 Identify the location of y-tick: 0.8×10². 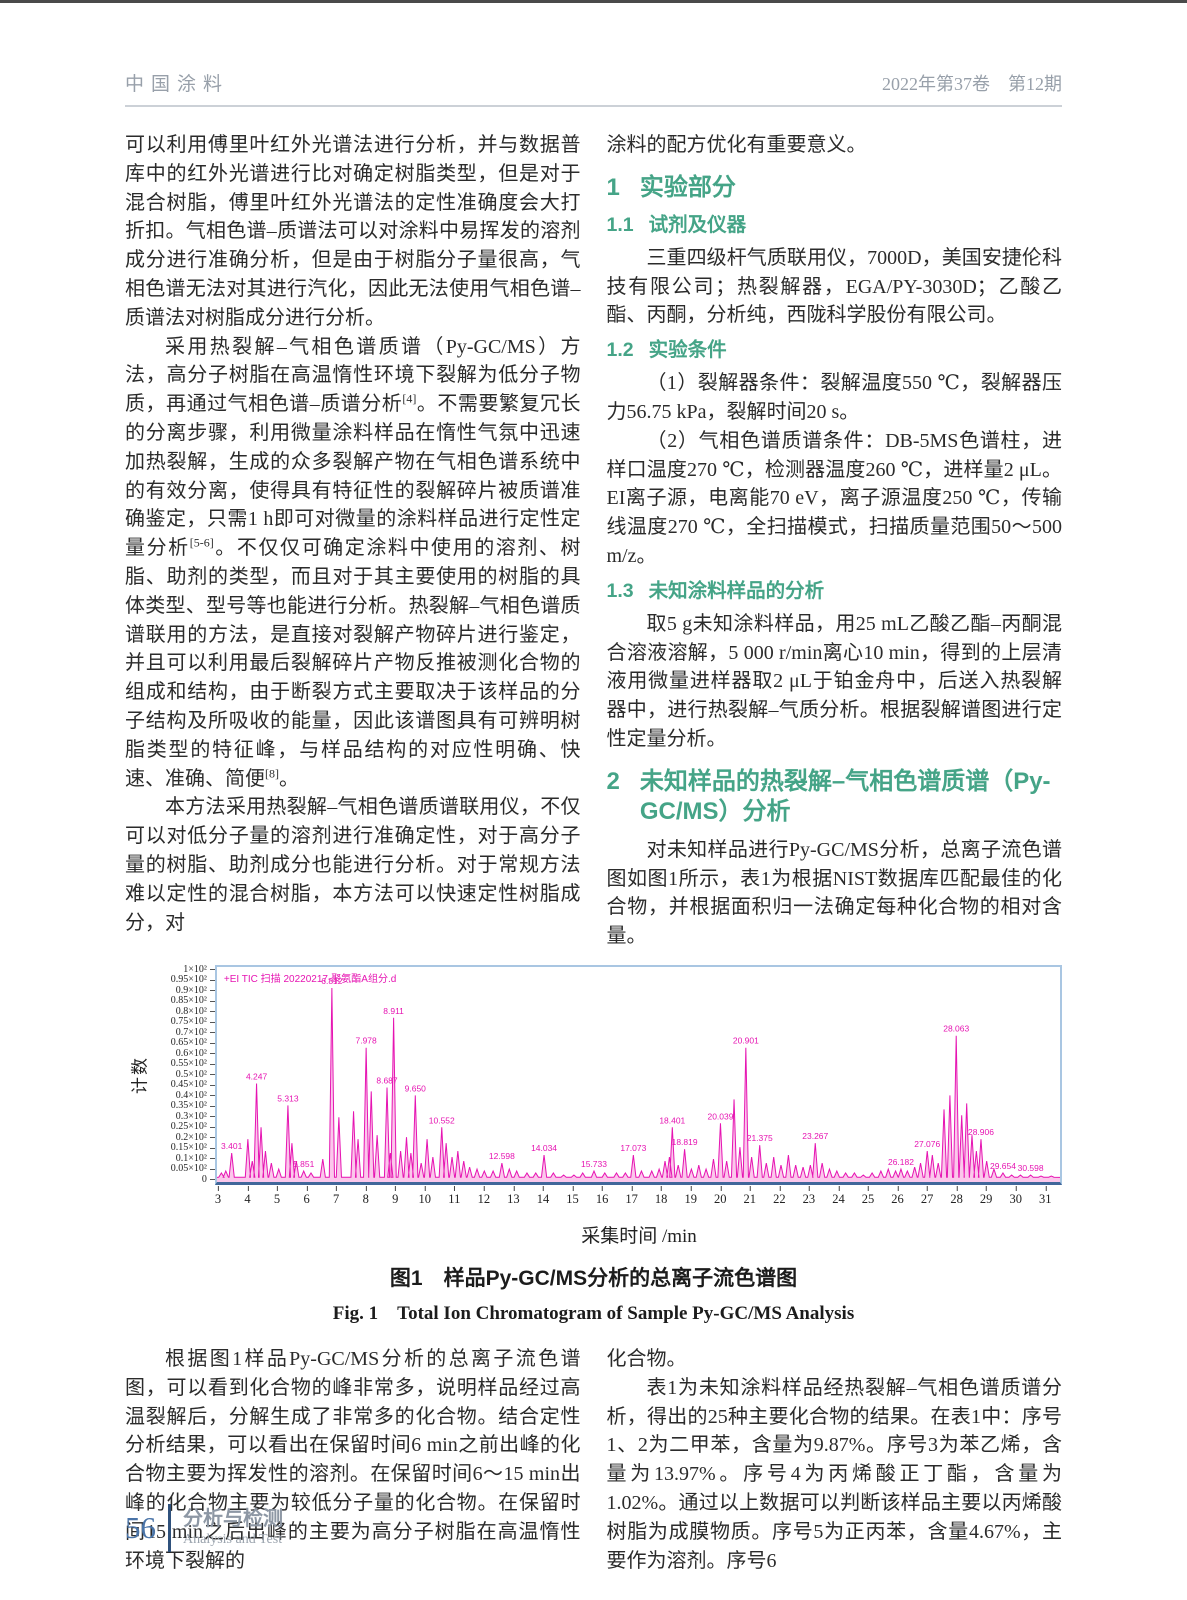
(183, 1011).